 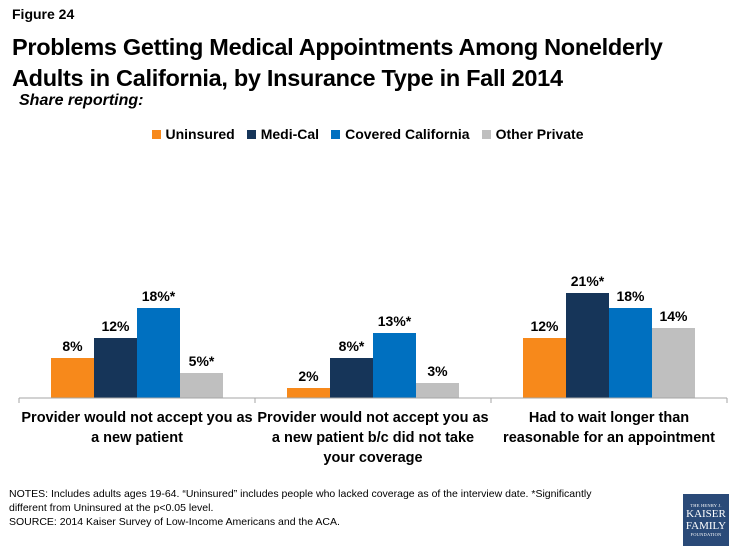 What do you see at coordinates (72, 346) in the screenshot?
I see `data-label: 8%` at bounding box center [72, 346].